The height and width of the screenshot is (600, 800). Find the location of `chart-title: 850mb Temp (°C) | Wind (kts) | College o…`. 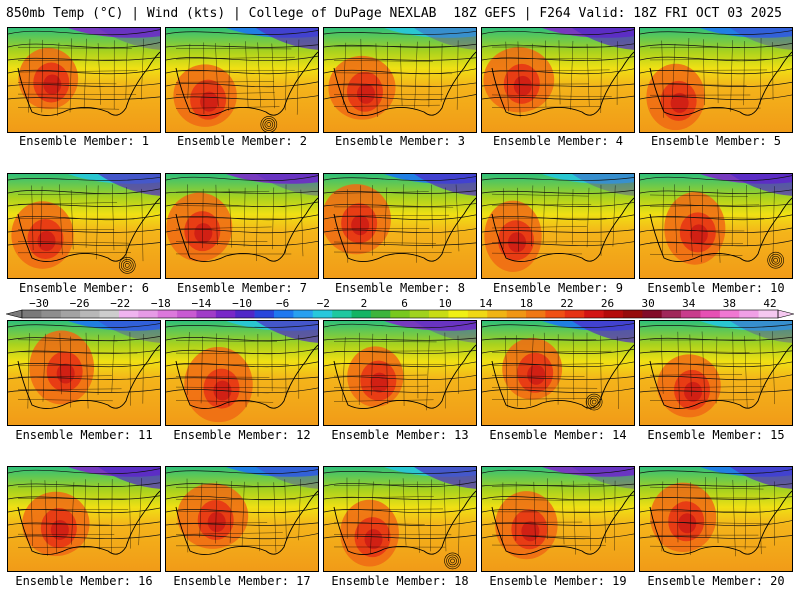

chart-title: 850mb Temp (°C) | Wind (kts) | College o… is located at coordinates (221, 13).